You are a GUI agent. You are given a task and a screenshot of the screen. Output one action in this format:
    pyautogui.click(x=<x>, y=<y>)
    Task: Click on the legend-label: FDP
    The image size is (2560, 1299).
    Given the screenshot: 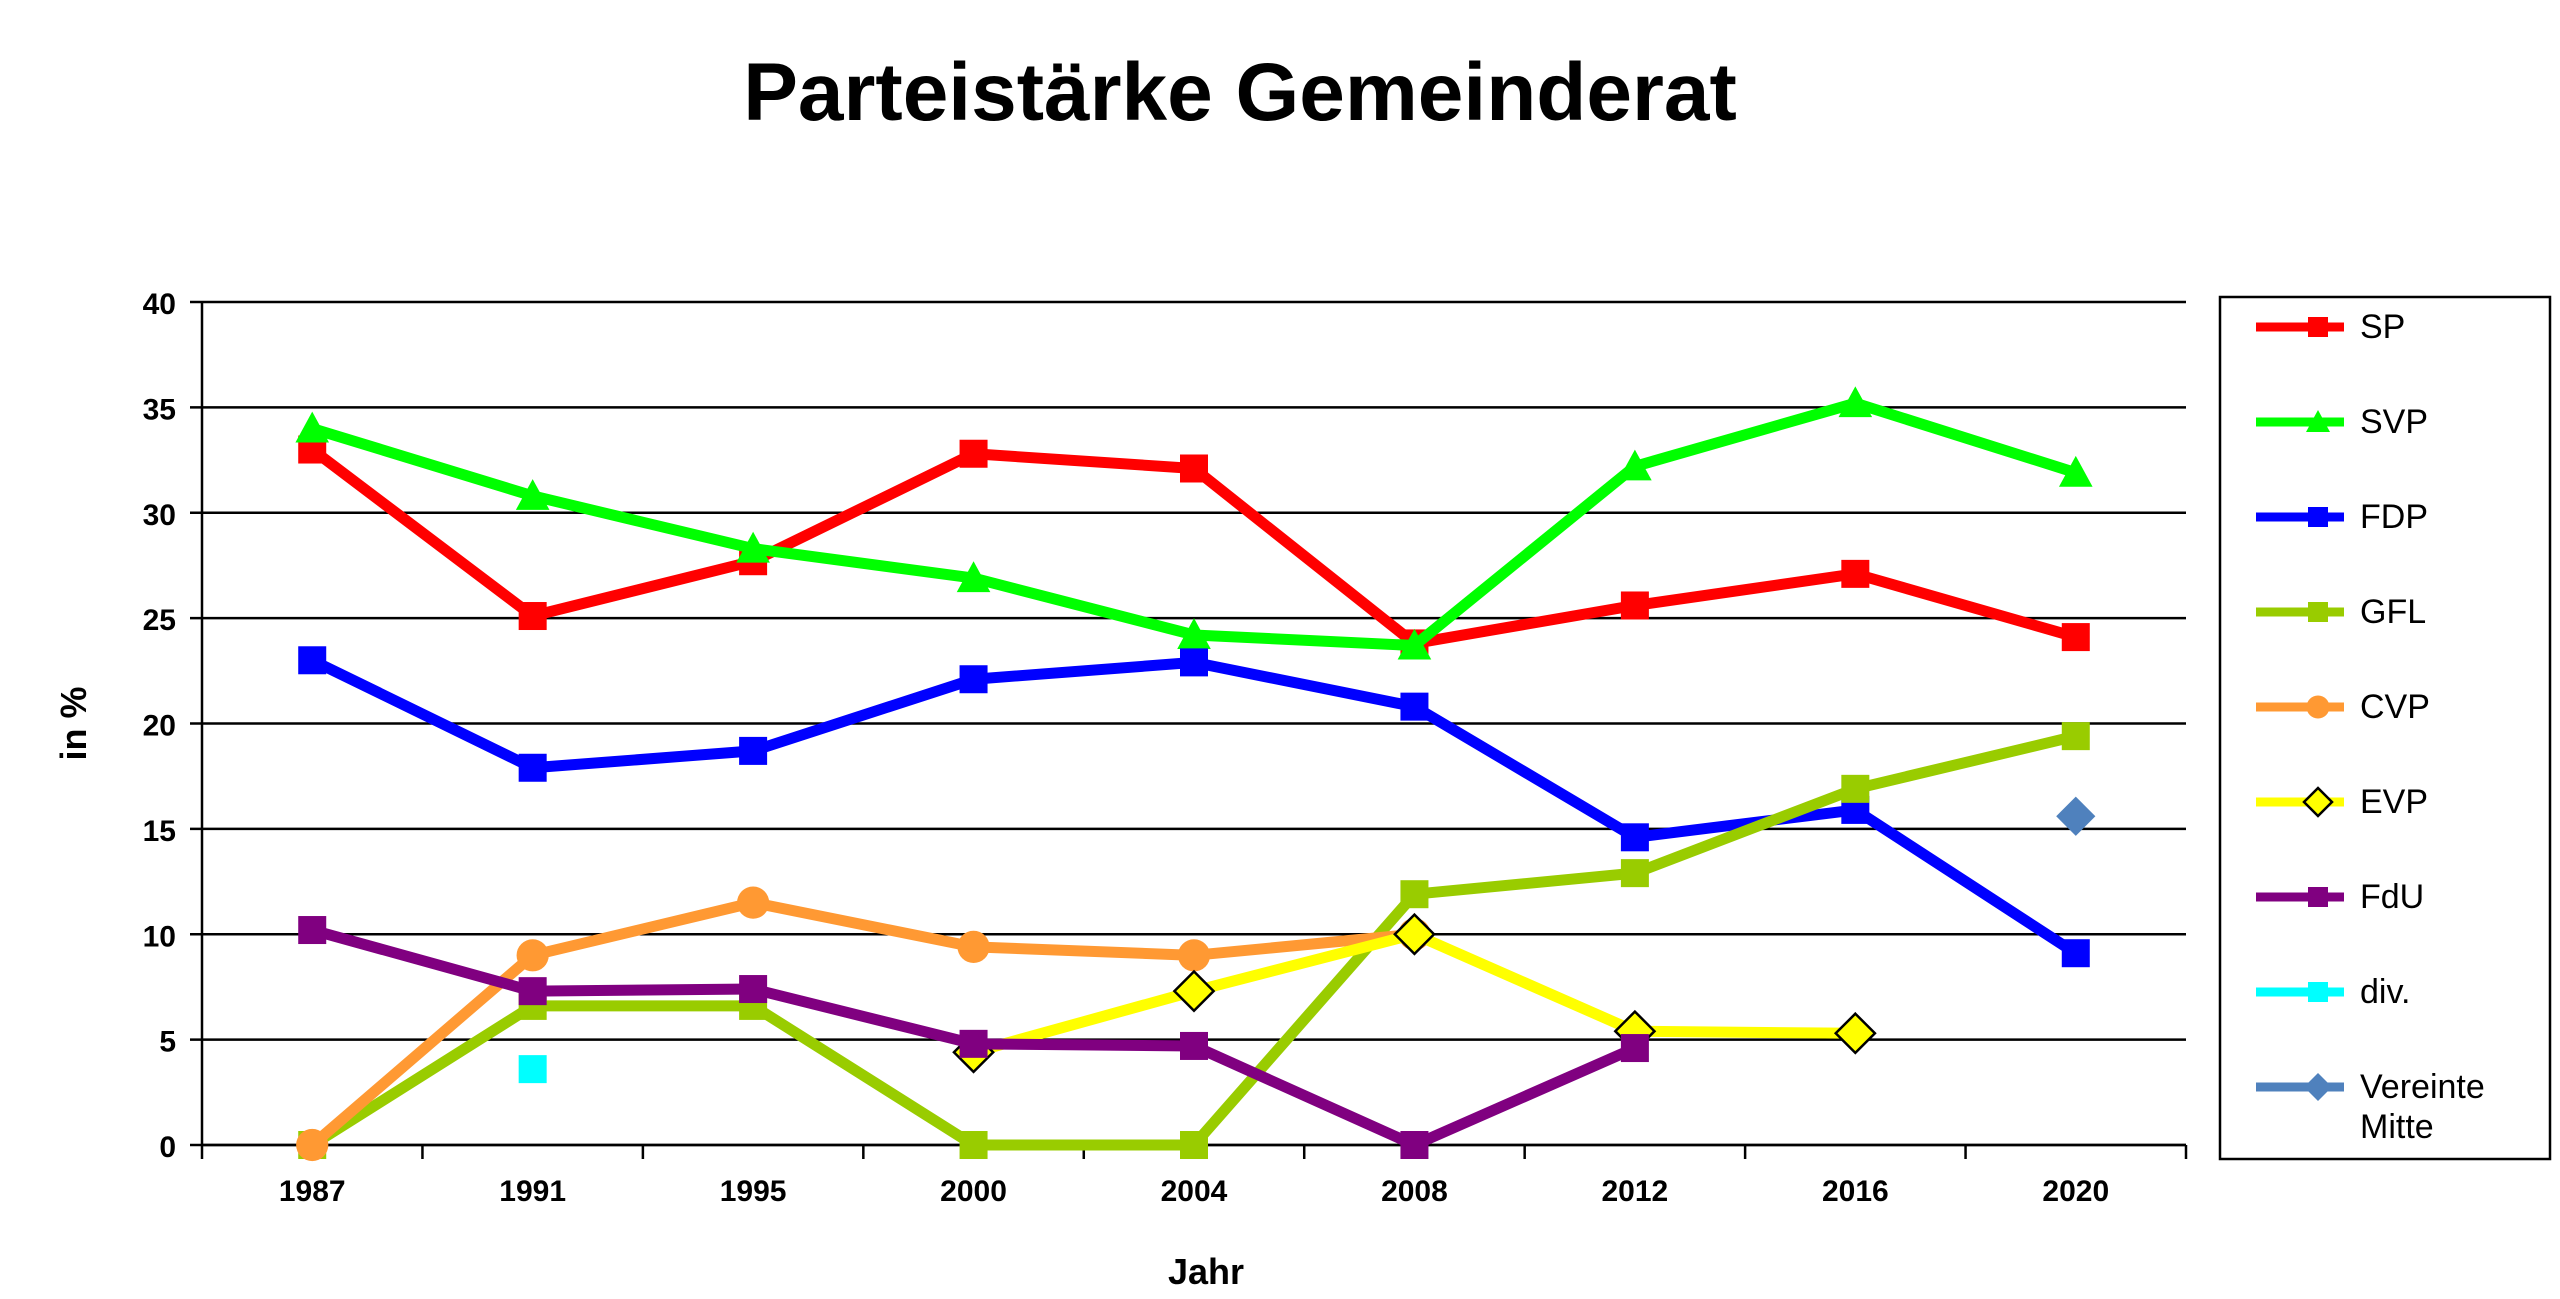 What is the action you would take?
    pyautogui.click(x=2394, y=517)
    